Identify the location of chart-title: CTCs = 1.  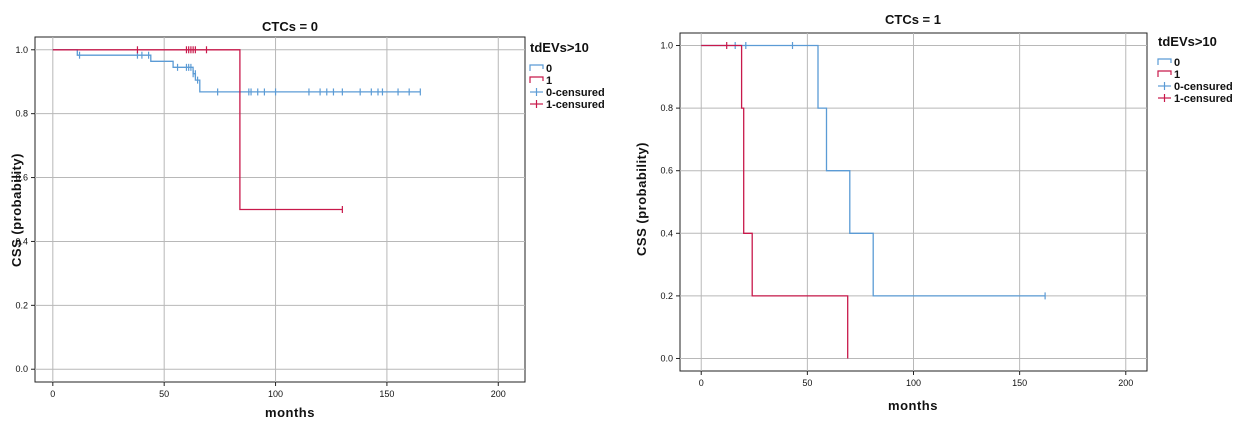
(913, 19).